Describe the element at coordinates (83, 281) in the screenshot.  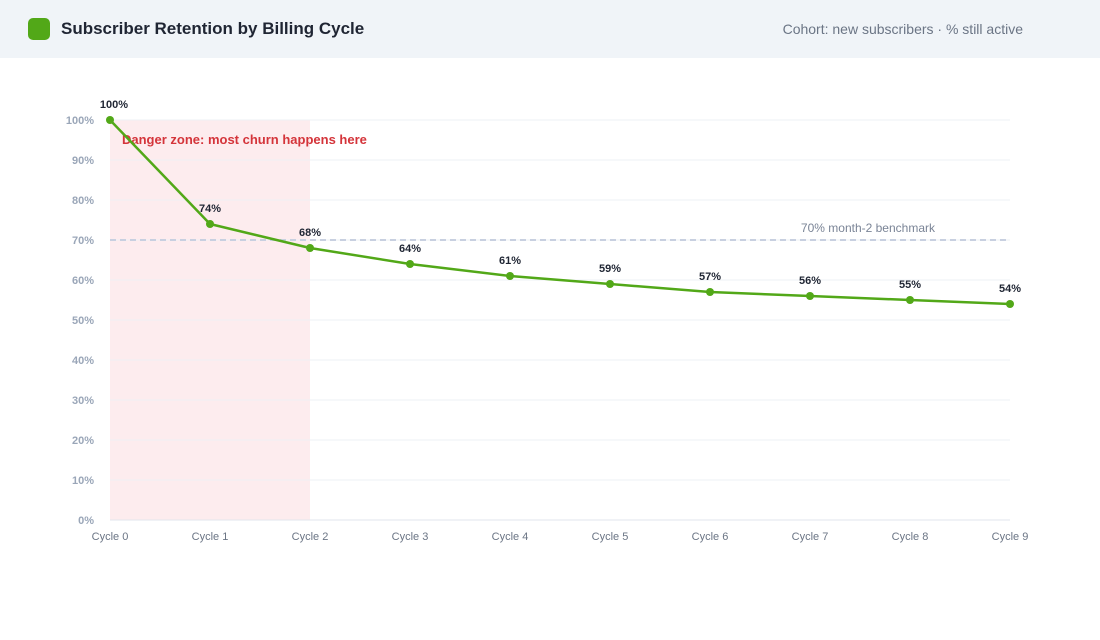
I see `y-tick-label: 60%` at that location.